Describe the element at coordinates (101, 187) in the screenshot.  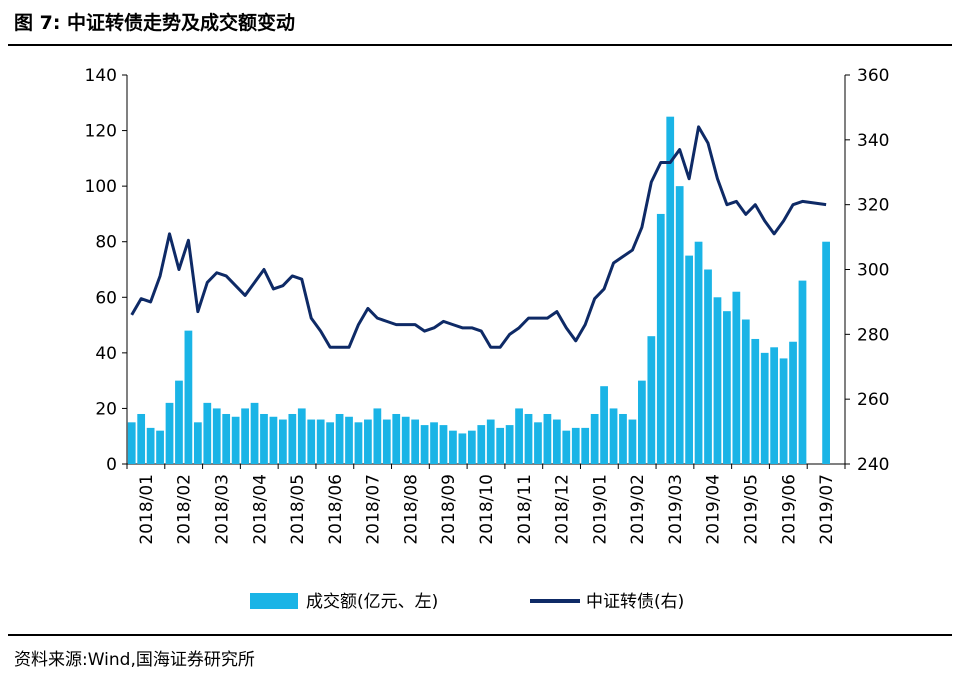
I see `y-left-tick-label: 100` at that location.